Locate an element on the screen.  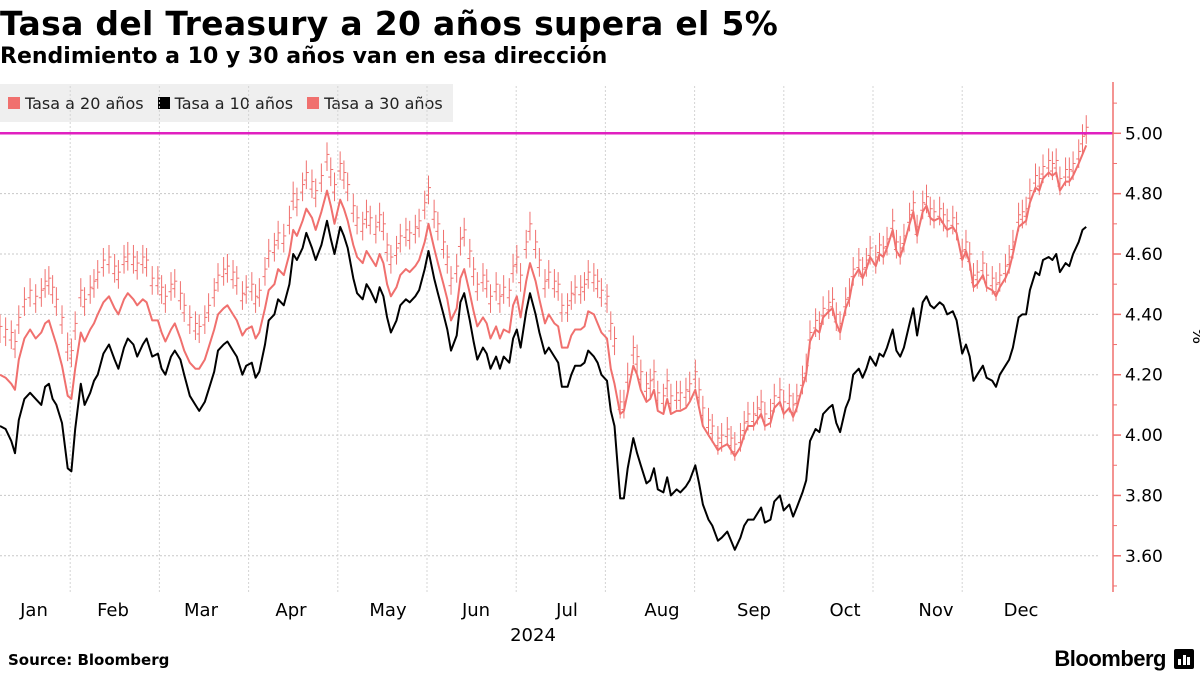
x-tick-label-feb: Feb is located at coordinates (113, 610).